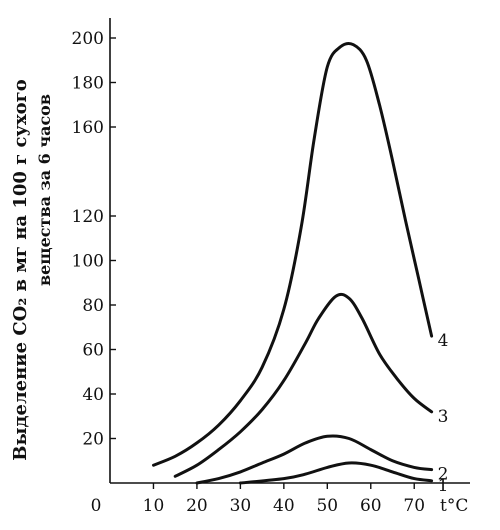 The height and width of the screenshot is (530, 500). I want to click on series-label-1: 1, so click(443, 486).